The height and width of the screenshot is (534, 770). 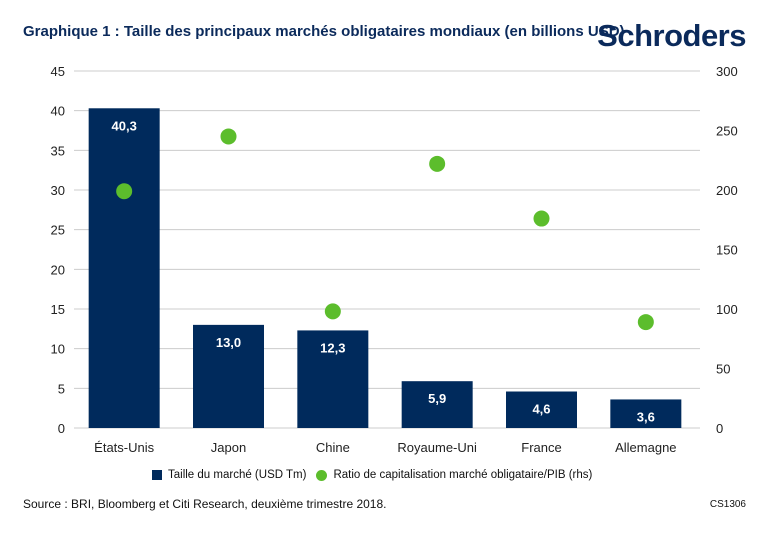 I want to click on bar-value-label: 5,9, so click(x=437, y=398).